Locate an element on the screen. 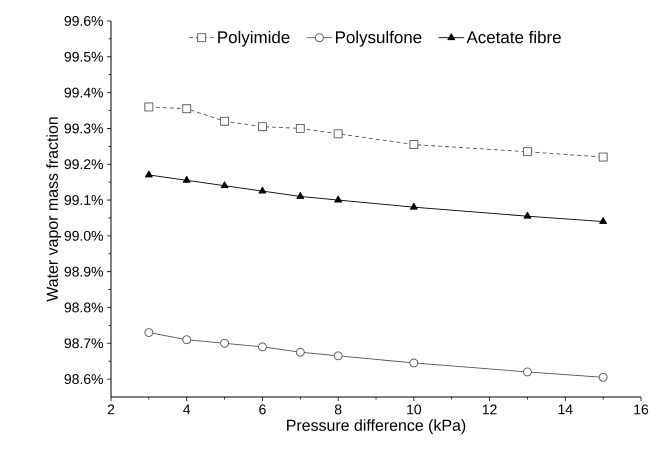 This screenshot has height=455, width=662. legend-label: Acetate fibre is located at coordinates (513, 37).